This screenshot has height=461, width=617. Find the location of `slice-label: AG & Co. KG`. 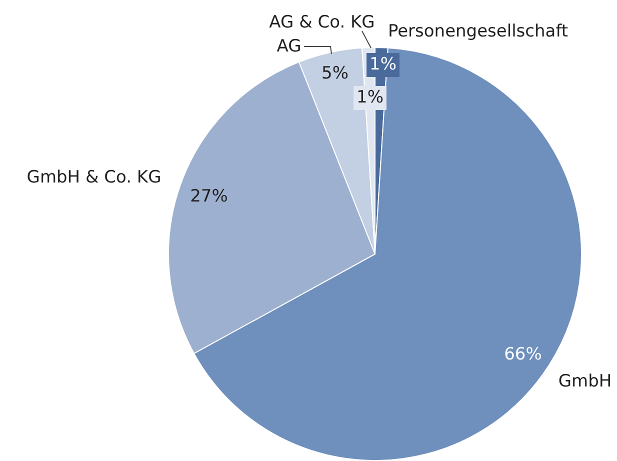

slice-label: AG & Co. KG is located at coordinates (322, 22).